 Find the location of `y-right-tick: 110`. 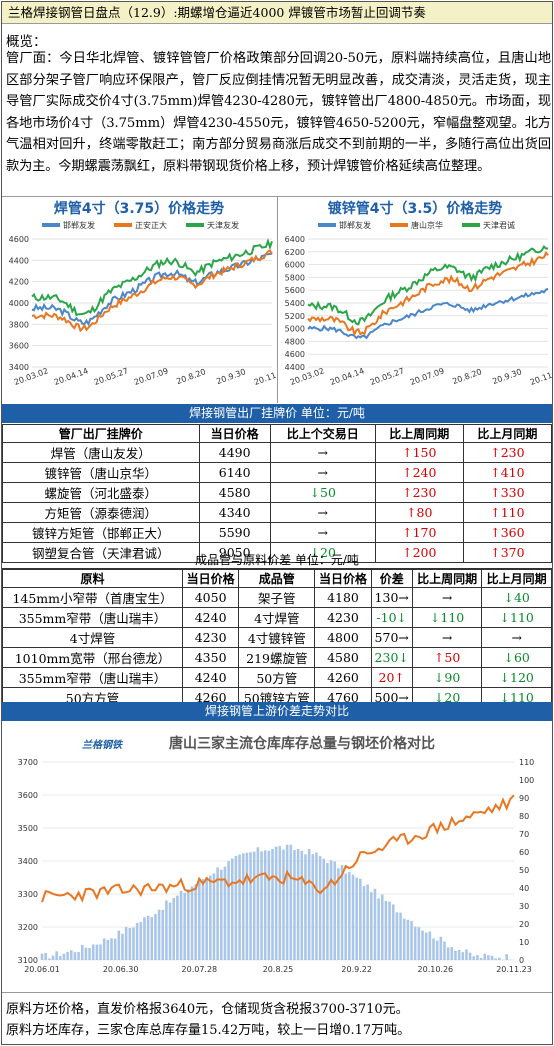

y-right-tick: 110 is located at coordinates (526, 762).